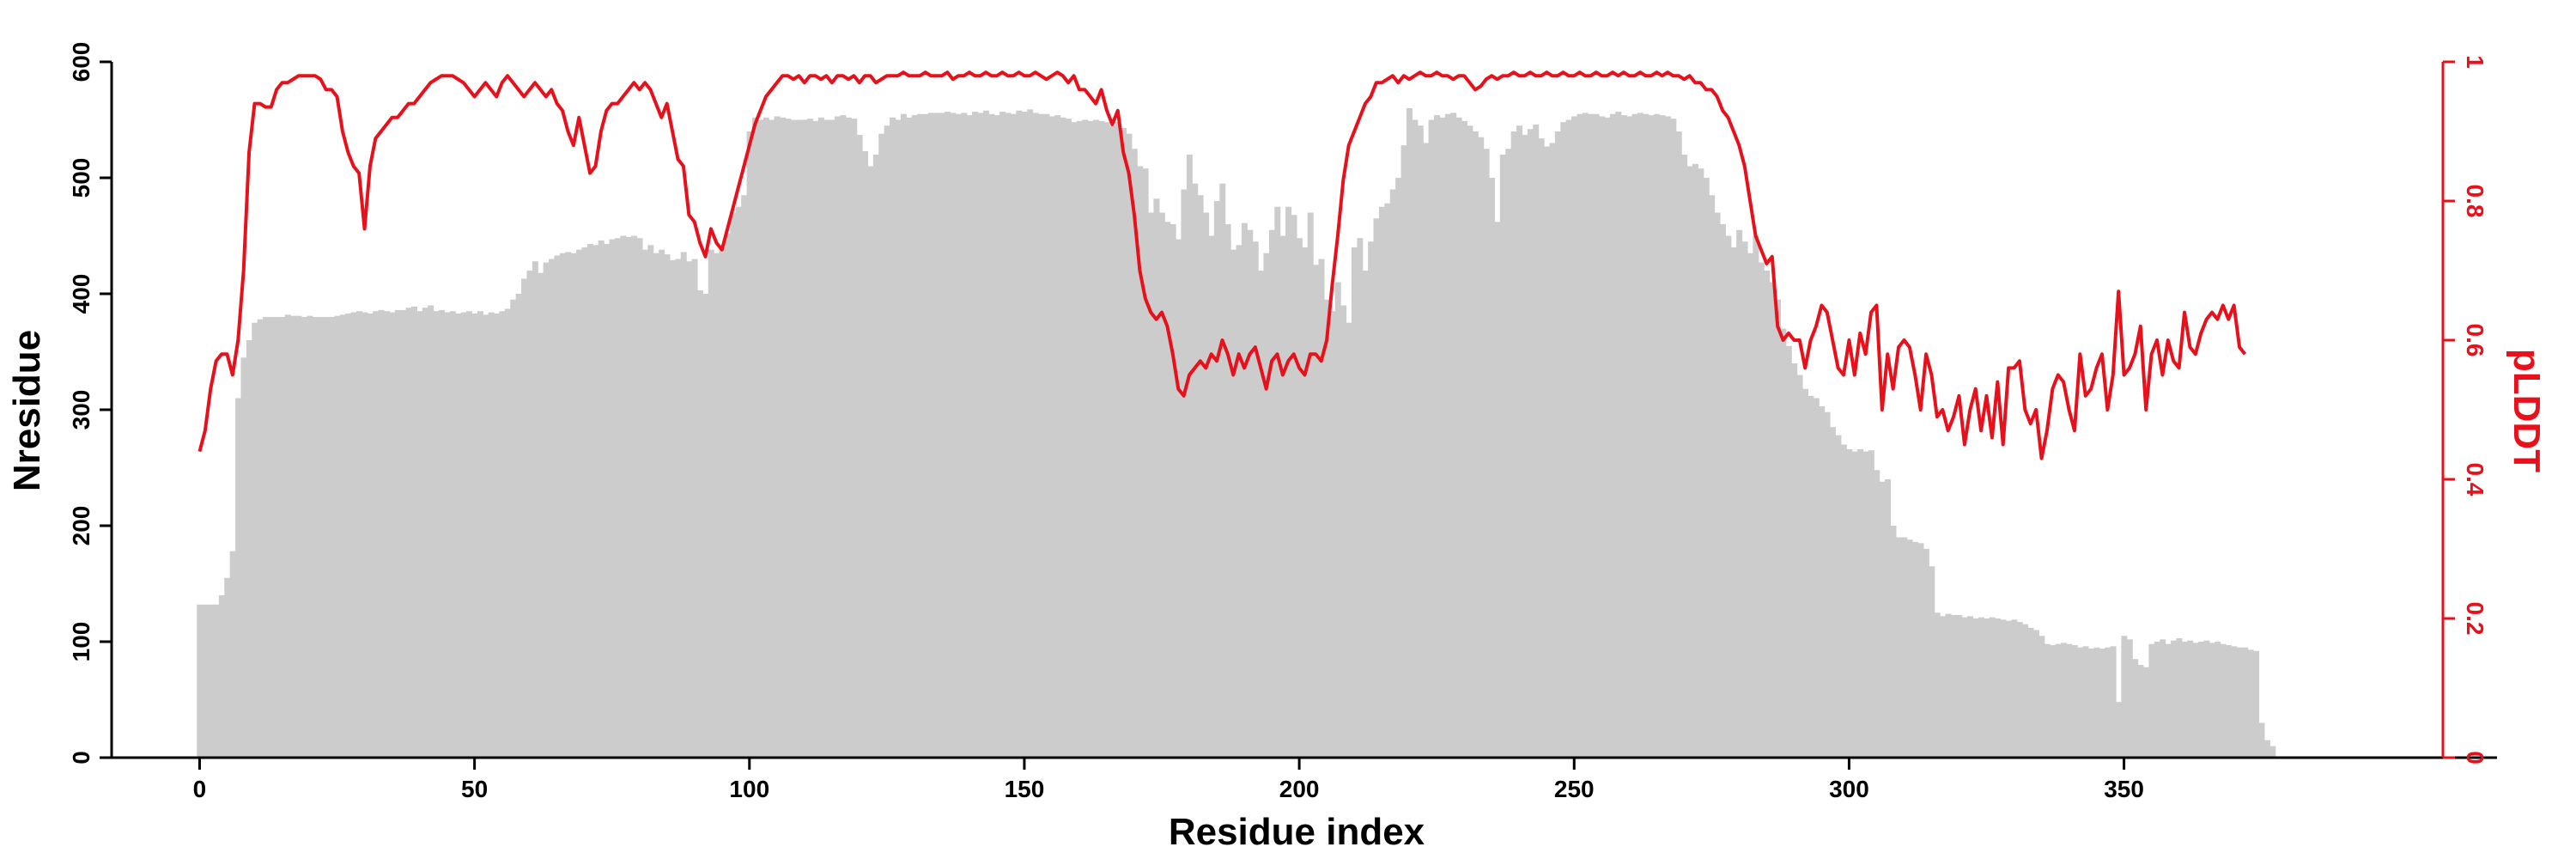 This screenshot has width=2576, height=859. What do you see at coordinates (81, 642) in the screenshot?
I see `y-tick-label: 100` at bounding box center [81, 642].